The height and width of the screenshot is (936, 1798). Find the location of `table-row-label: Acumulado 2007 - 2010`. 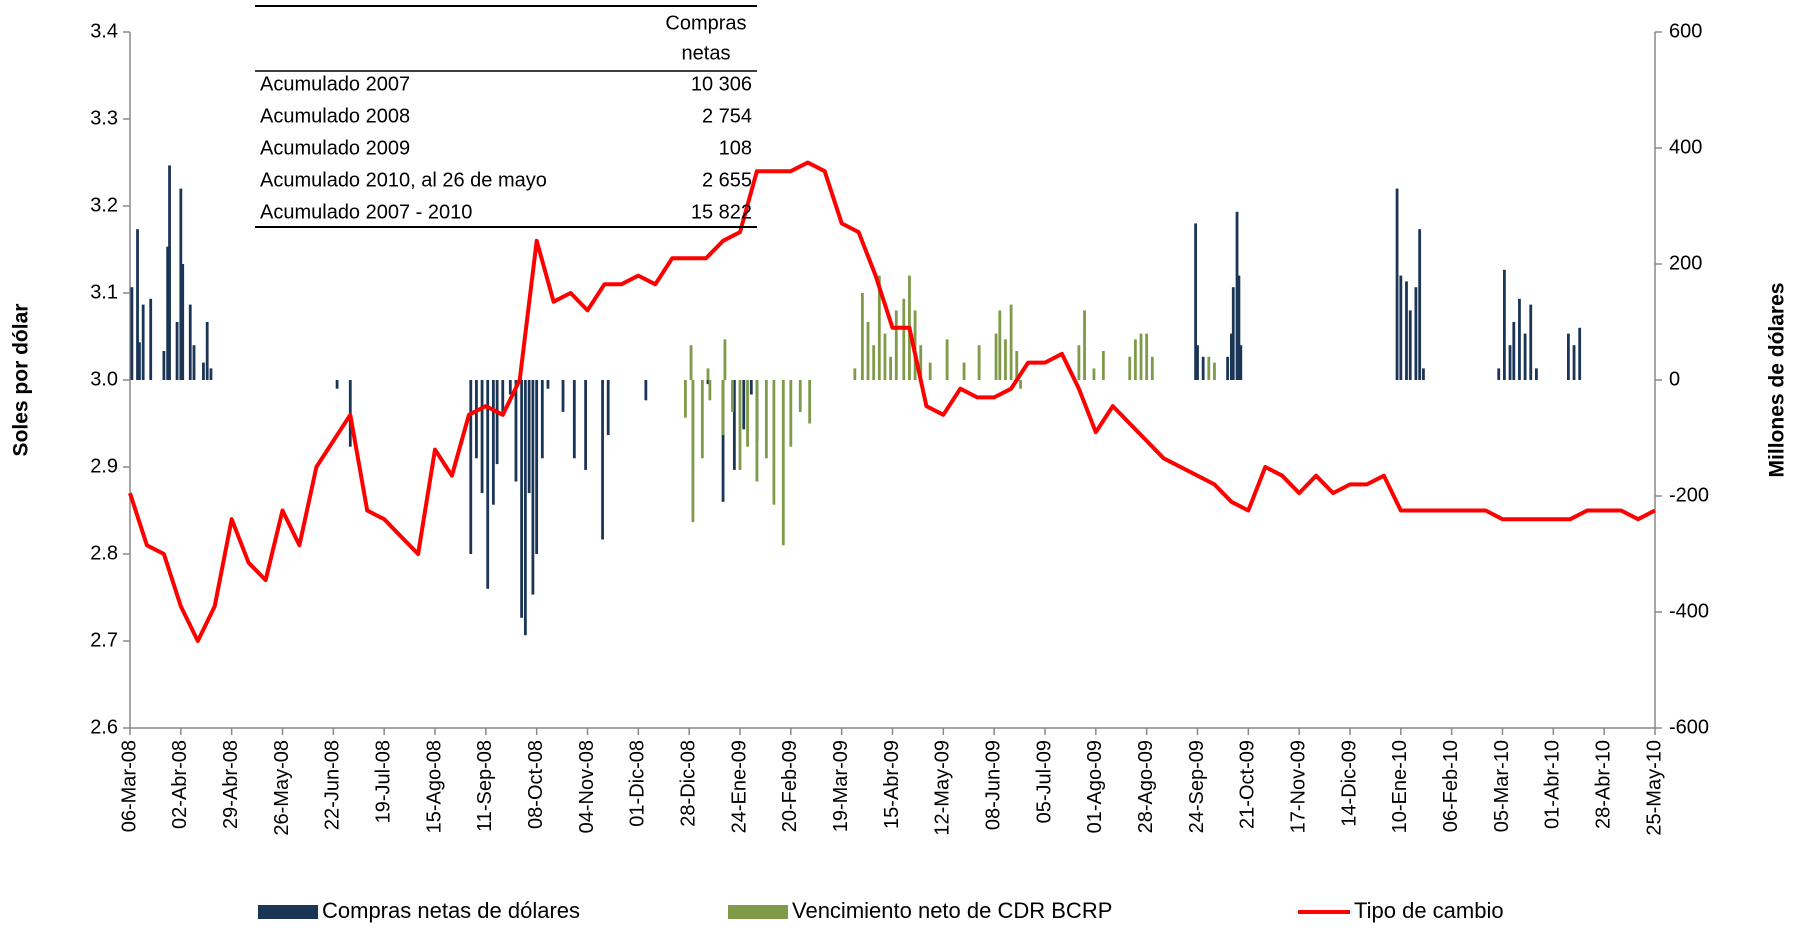

table-row-label: Acumulado 2007 - 2010 is located at coordinates (366, 212).